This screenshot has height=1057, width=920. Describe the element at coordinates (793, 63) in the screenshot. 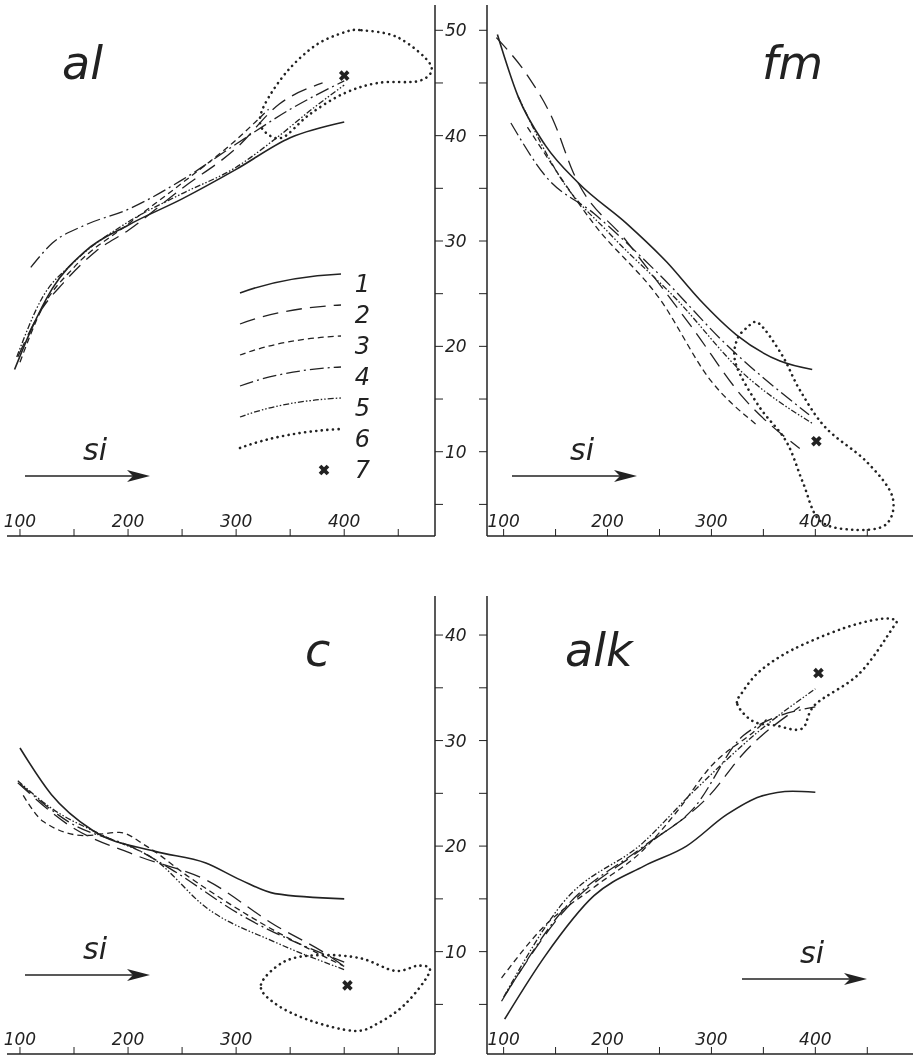

I see `text: fm` at that location.